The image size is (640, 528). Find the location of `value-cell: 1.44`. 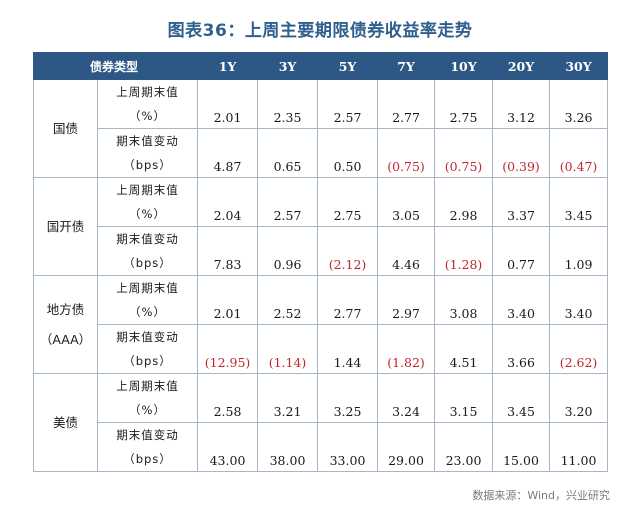

value-cell: 1.44 is located at coordinates (348, 349).